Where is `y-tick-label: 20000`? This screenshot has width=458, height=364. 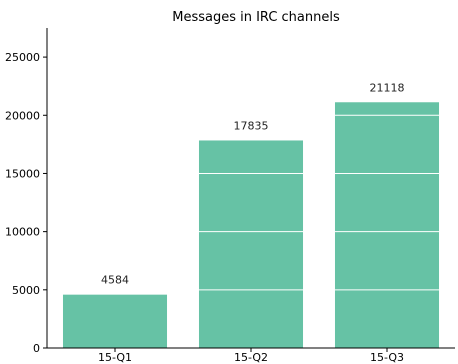 y-tick-label: 20000 is located at coordinates (22, 115).